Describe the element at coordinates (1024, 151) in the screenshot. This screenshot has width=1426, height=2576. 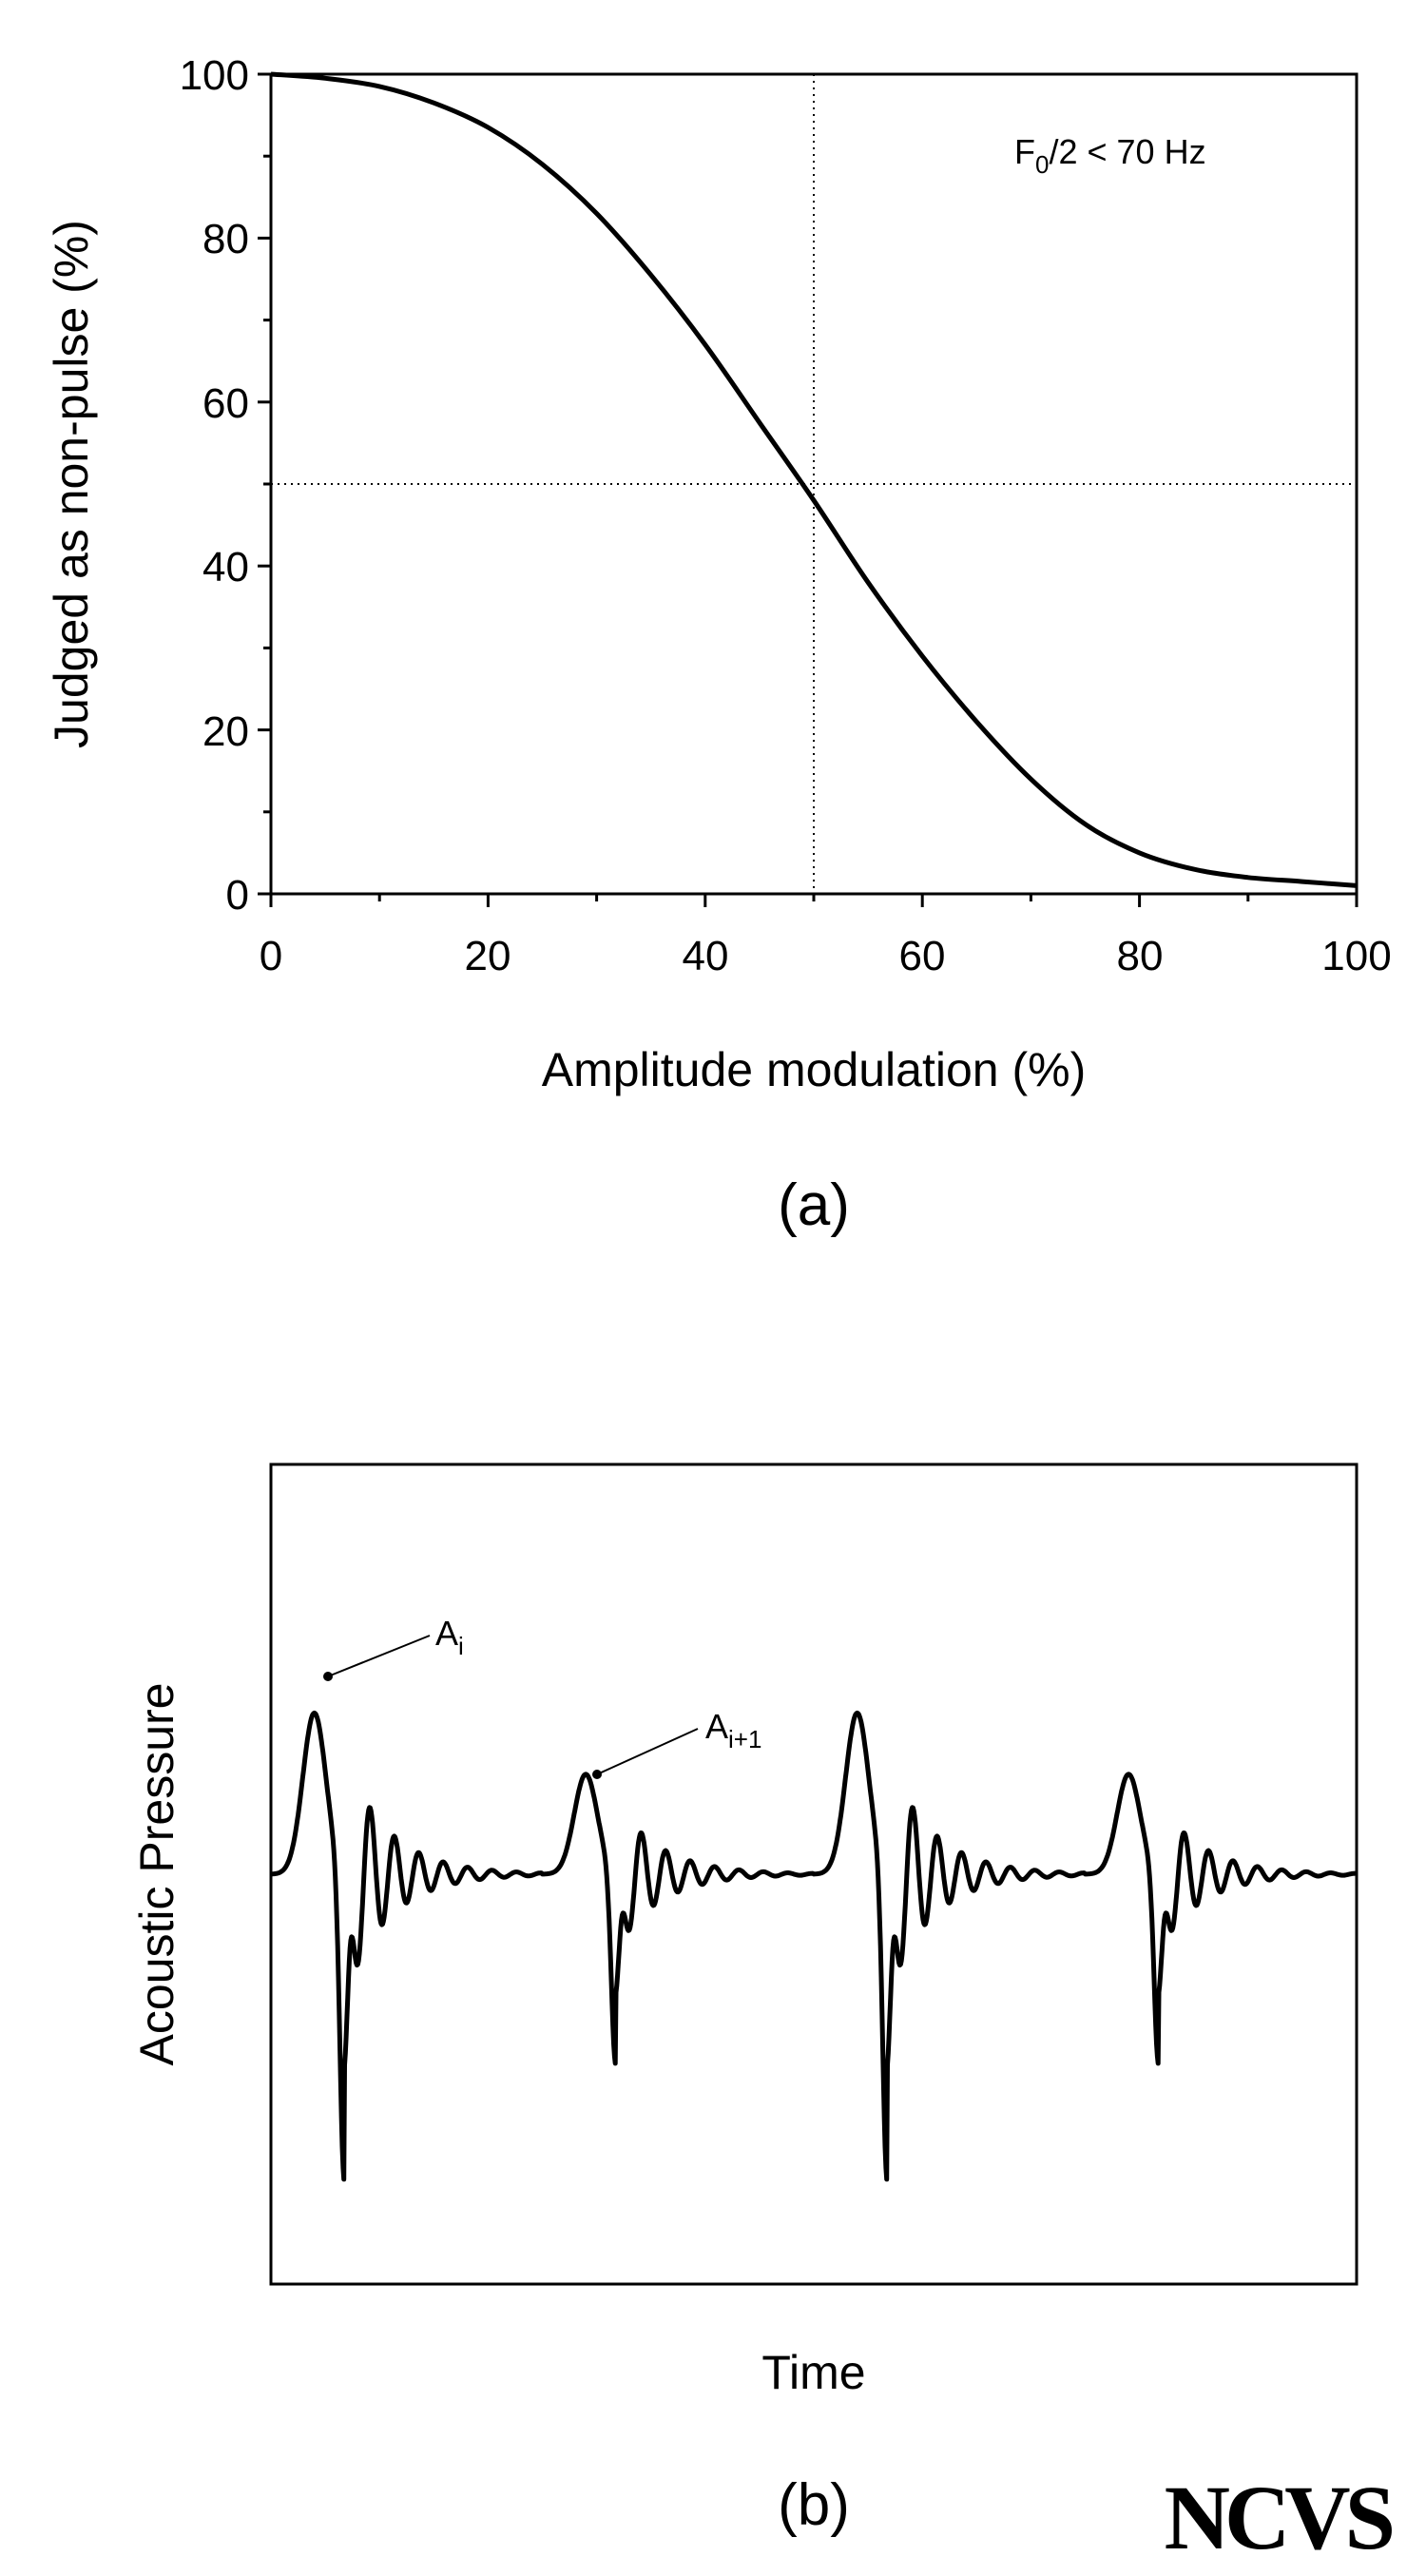
I see `annotation-main: F` at that location.